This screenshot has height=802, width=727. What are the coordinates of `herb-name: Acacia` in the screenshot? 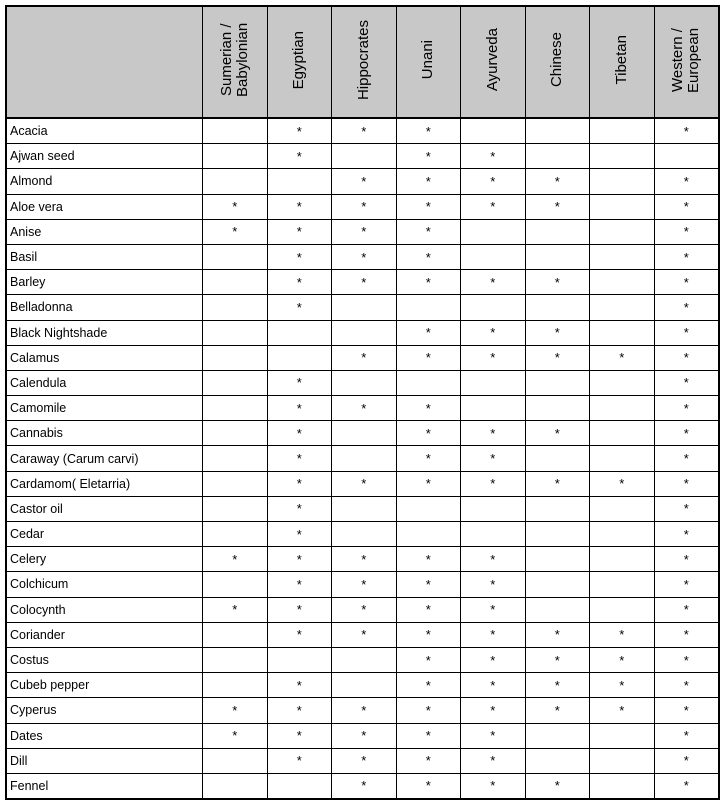 It's located at (104, 131).